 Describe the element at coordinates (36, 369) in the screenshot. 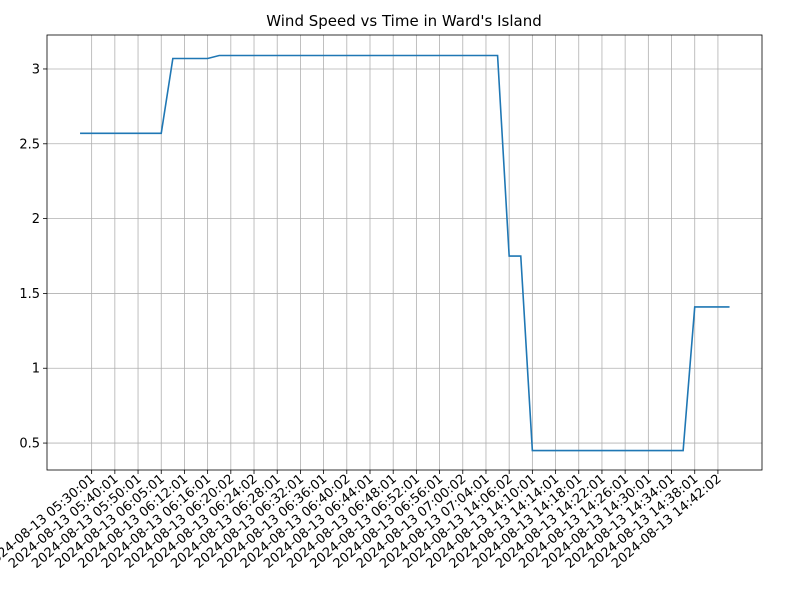

I see `y-tick-label: 1` at that location.